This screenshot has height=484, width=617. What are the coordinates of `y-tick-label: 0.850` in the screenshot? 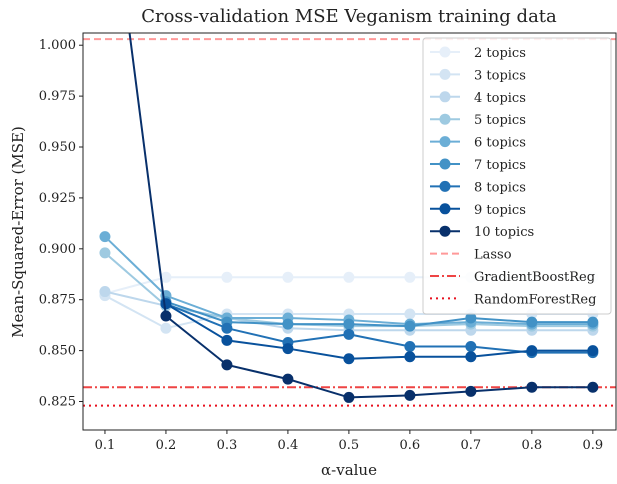 It's located at (57, 351).